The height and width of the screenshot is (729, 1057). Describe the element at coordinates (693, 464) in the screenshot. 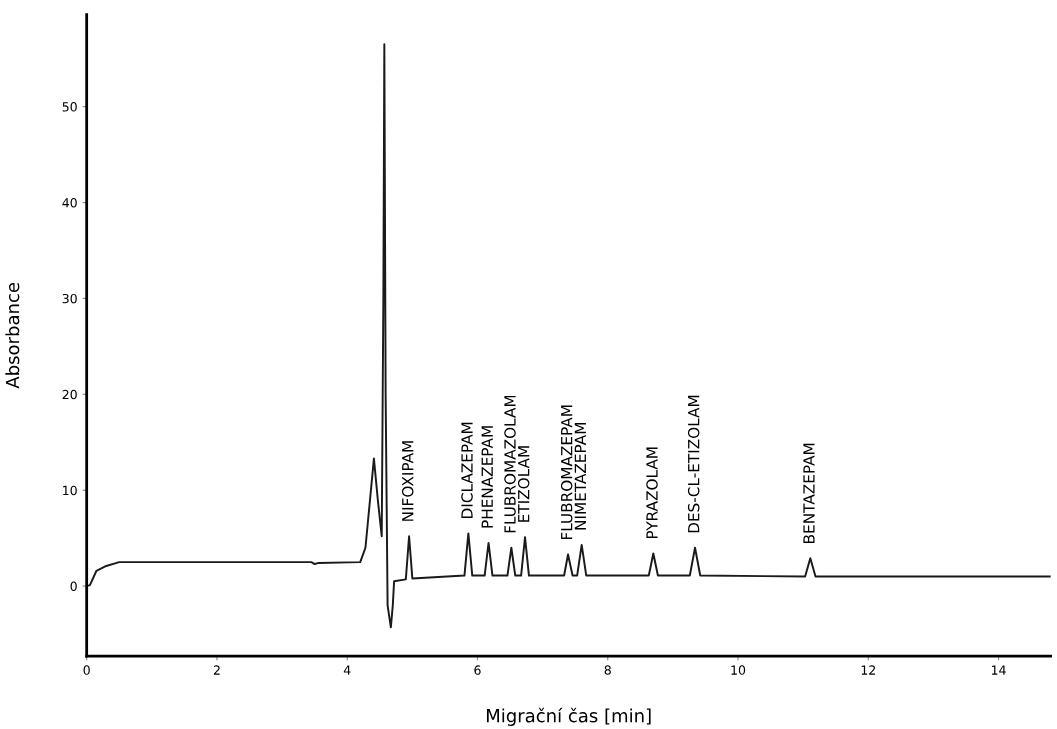

I see `annotation: DES-CL-ETIZOLAM` at that location.